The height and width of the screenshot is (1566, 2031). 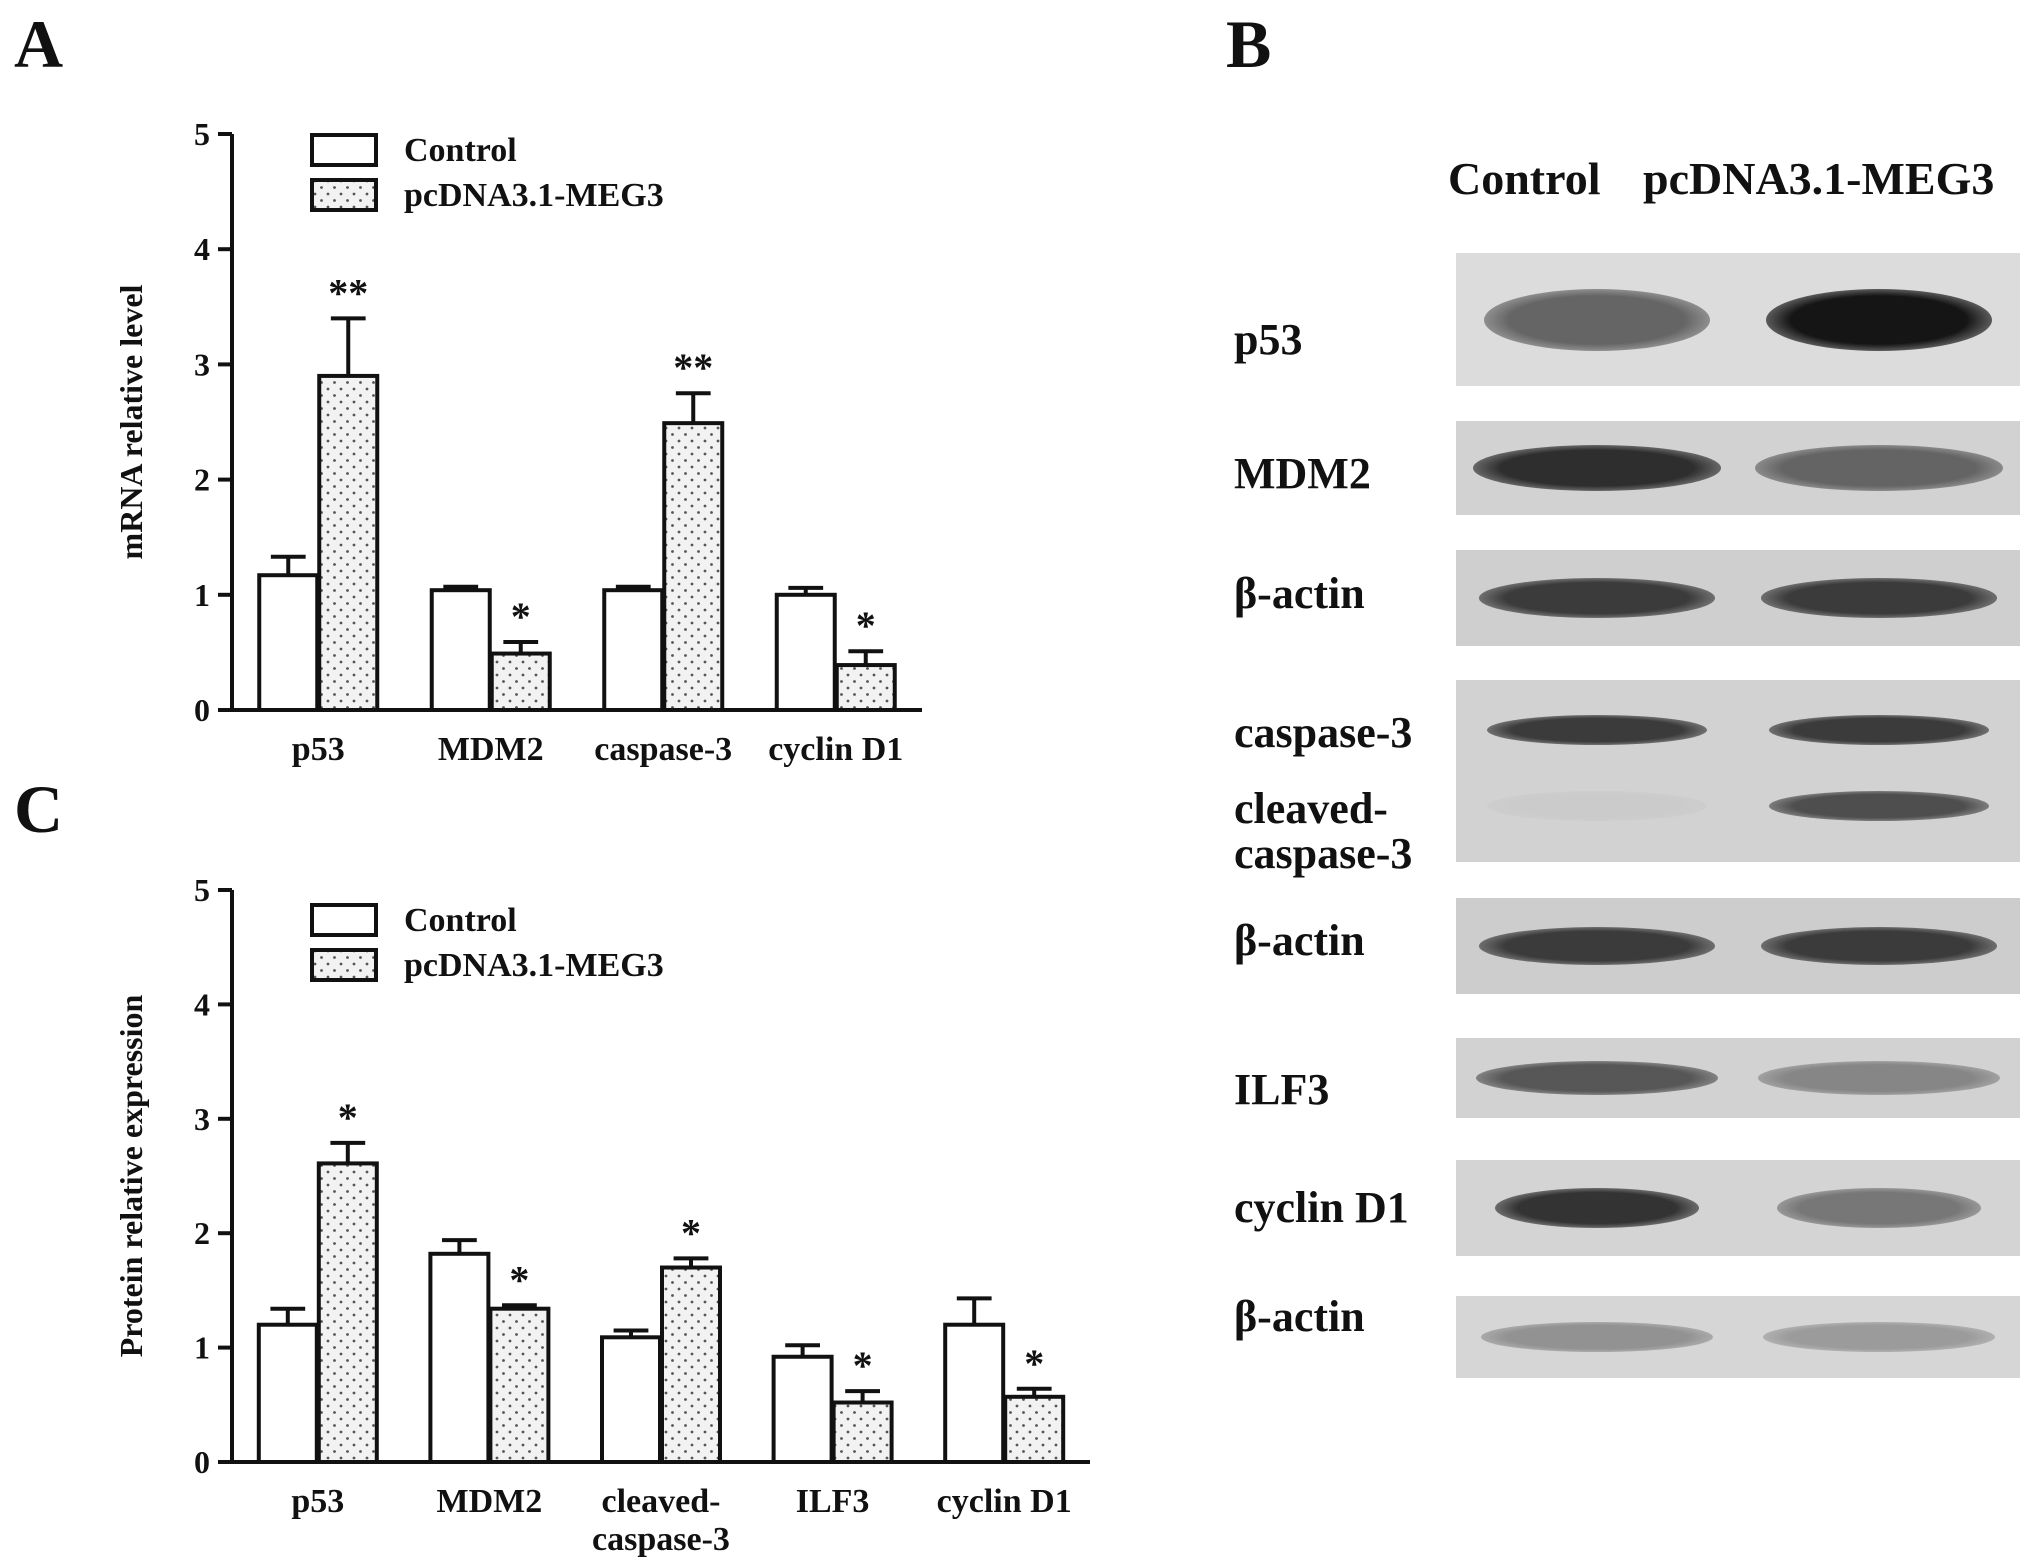 What do you see at coordinates (833, 1501) in the screenshot?
I see `x-tick-label: ILF3` at bounding box center [833, 1501].